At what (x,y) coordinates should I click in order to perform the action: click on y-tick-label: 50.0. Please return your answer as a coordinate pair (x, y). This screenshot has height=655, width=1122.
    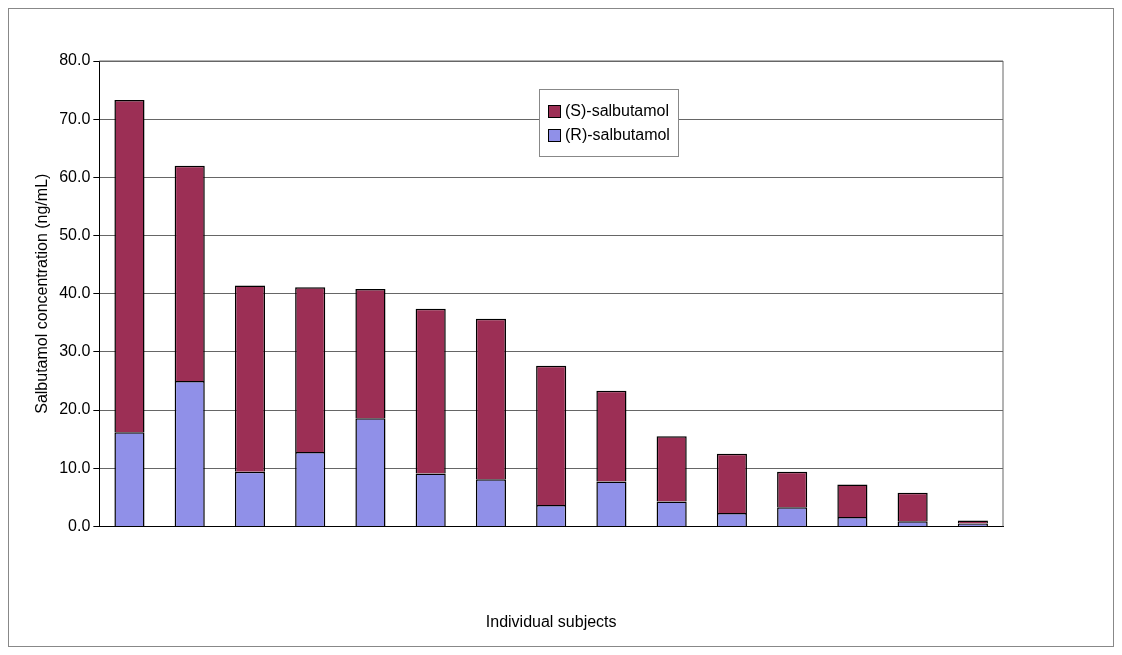
    Looking at the image, I should click on (75, 234).